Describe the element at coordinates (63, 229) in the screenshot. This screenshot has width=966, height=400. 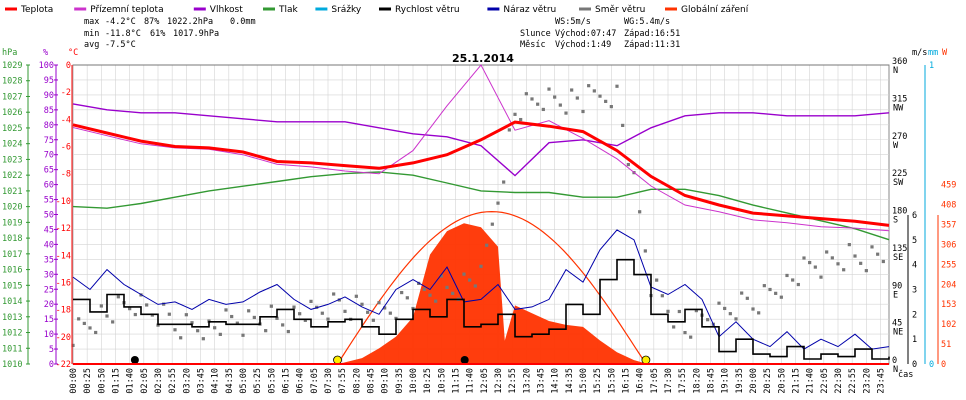
I see `temperature-tick: -12` at that location.